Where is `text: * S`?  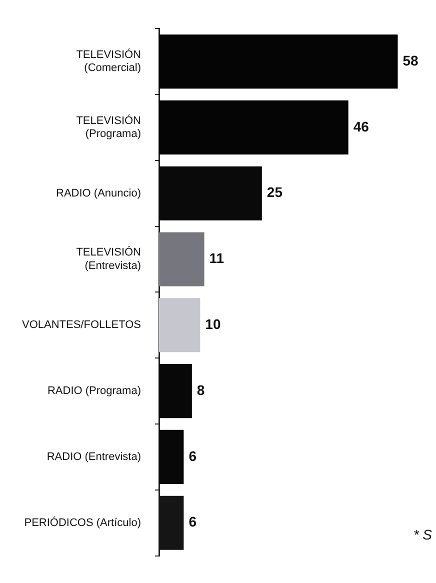
text: * S is located at coordinates (423, 534).